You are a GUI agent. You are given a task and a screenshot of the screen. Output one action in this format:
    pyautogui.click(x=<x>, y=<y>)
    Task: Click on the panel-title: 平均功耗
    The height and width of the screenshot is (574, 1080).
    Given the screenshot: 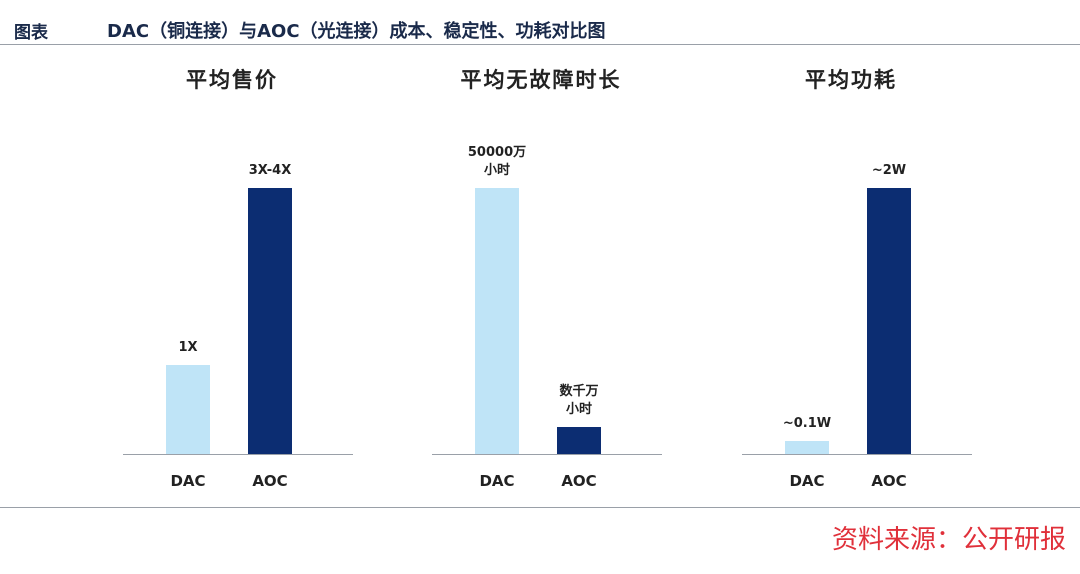 What is the action you would take?
    pyautogui.click(x=851, y=80)
    